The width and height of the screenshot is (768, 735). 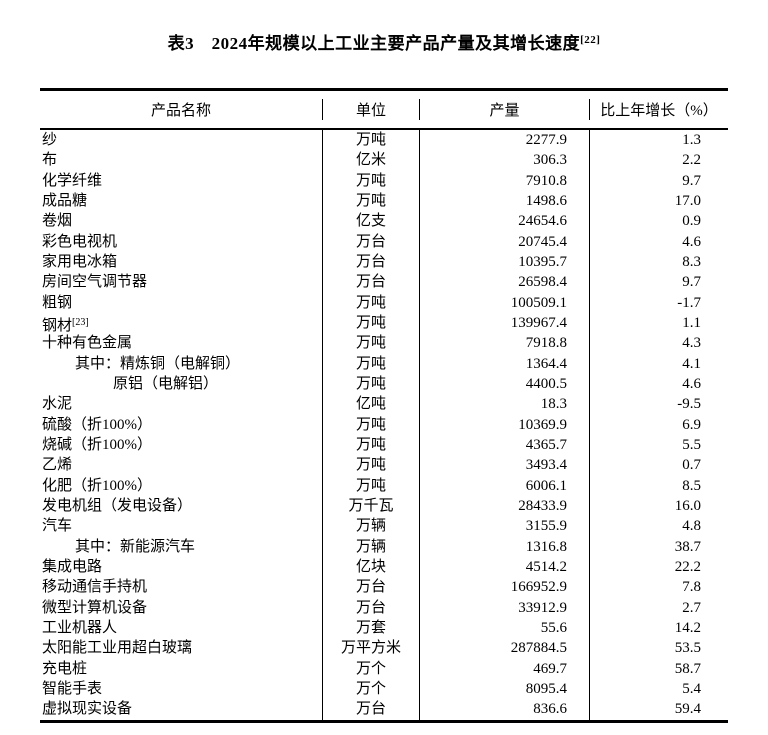 I want to click on unit-cell: 亿米, so click(x=370, y=160).